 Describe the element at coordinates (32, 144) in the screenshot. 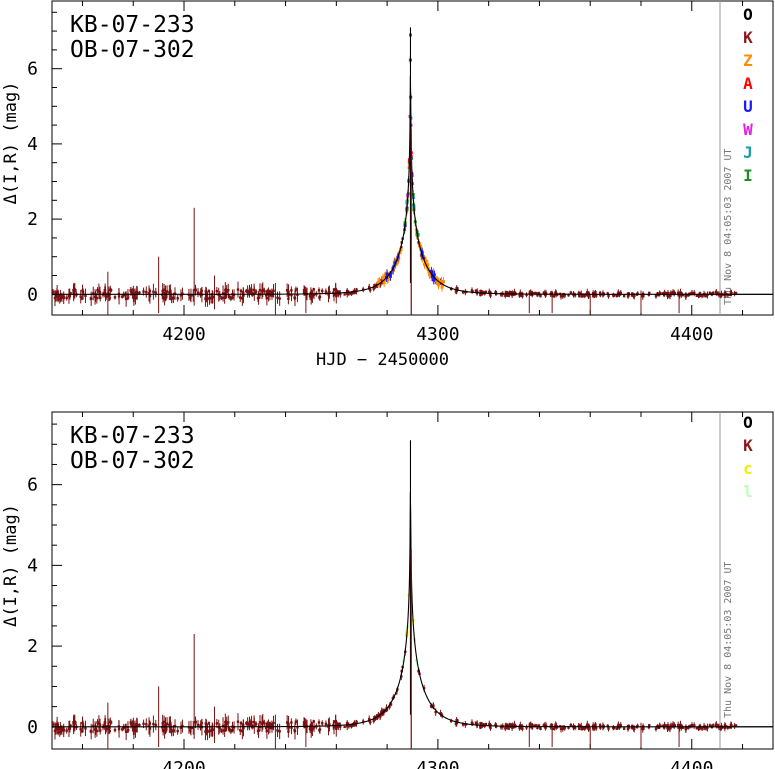

I see `y-tick-label: 4` at that location.